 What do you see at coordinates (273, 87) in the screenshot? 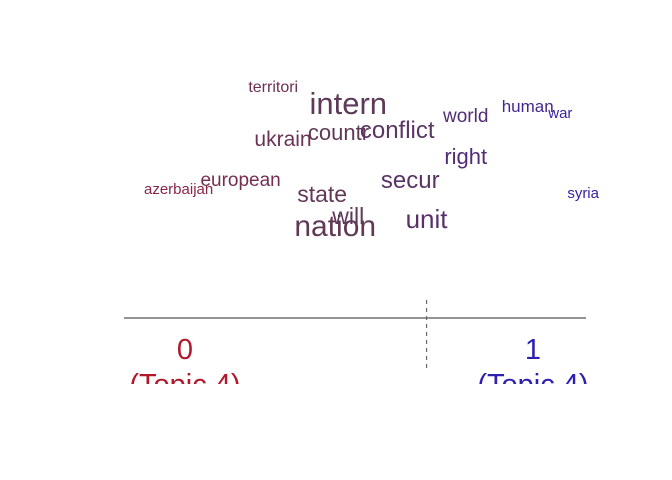
I see `word-label-territori: territori` at bounding box center [273, 87].